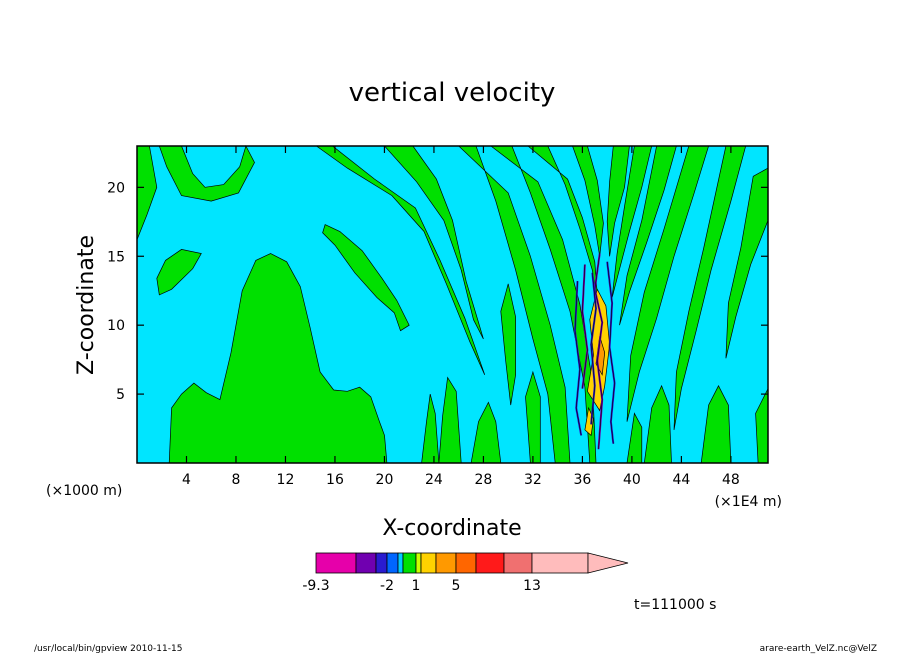  I want to click on colorbar-label: 1, so click(416, 586).